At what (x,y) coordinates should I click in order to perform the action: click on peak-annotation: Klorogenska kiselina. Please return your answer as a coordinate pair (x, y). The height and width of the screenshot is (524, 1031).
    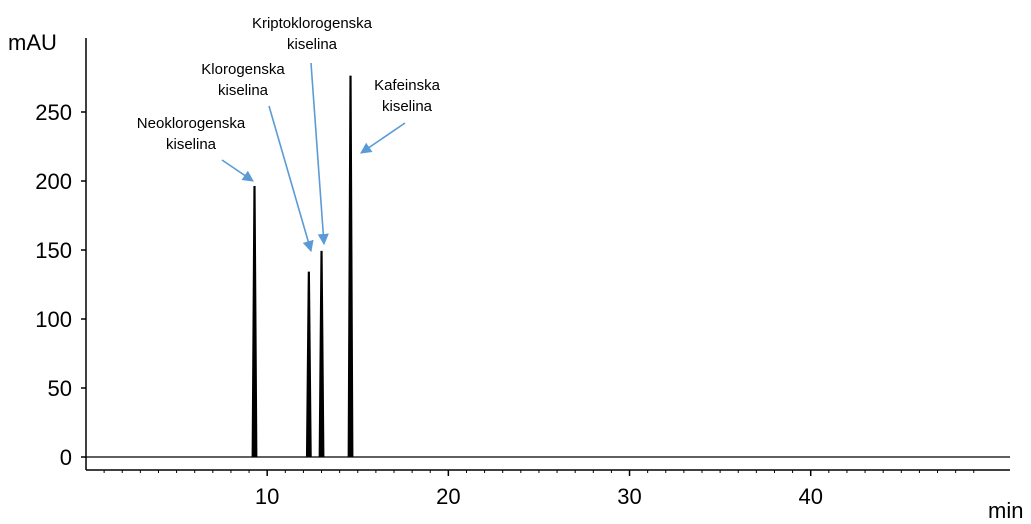
    Looking at the image, I should click on (257, 157).